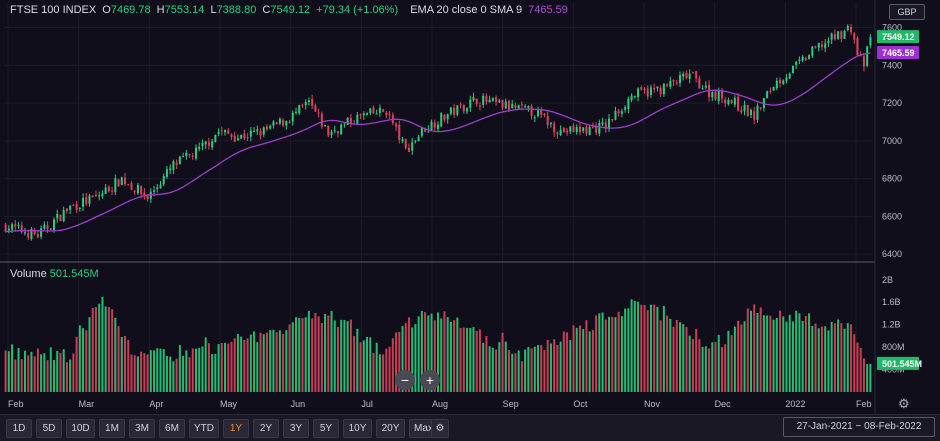 Image resolution: width=940 pixels, height=441 pixels. Describe the element at coordinates (204, 428) in the screenshot. I see `range-button-ytd: YTD` at that location.